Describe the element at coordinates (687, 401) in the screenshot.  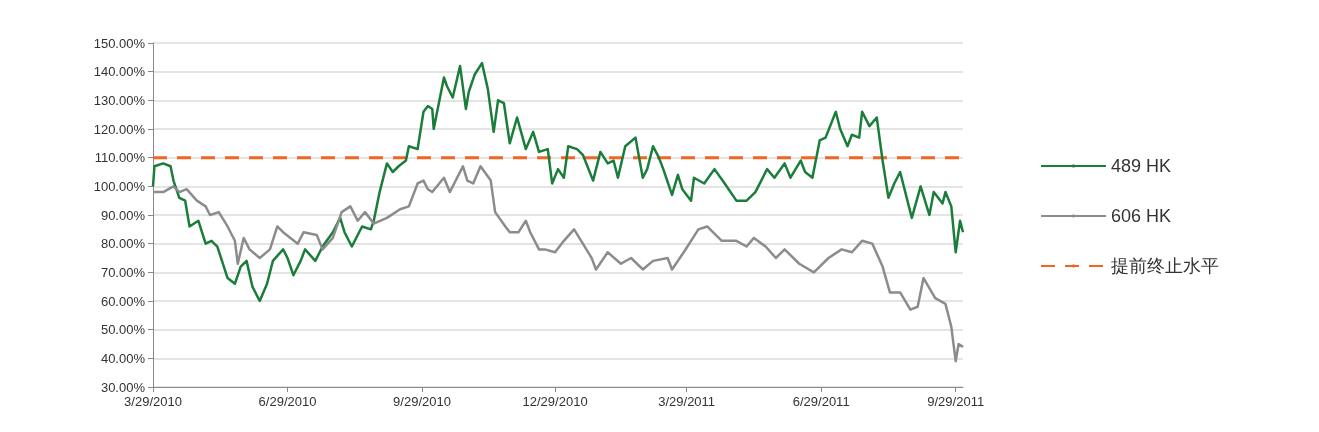
I see `x-tick-label: 3/29/2011` at that location.